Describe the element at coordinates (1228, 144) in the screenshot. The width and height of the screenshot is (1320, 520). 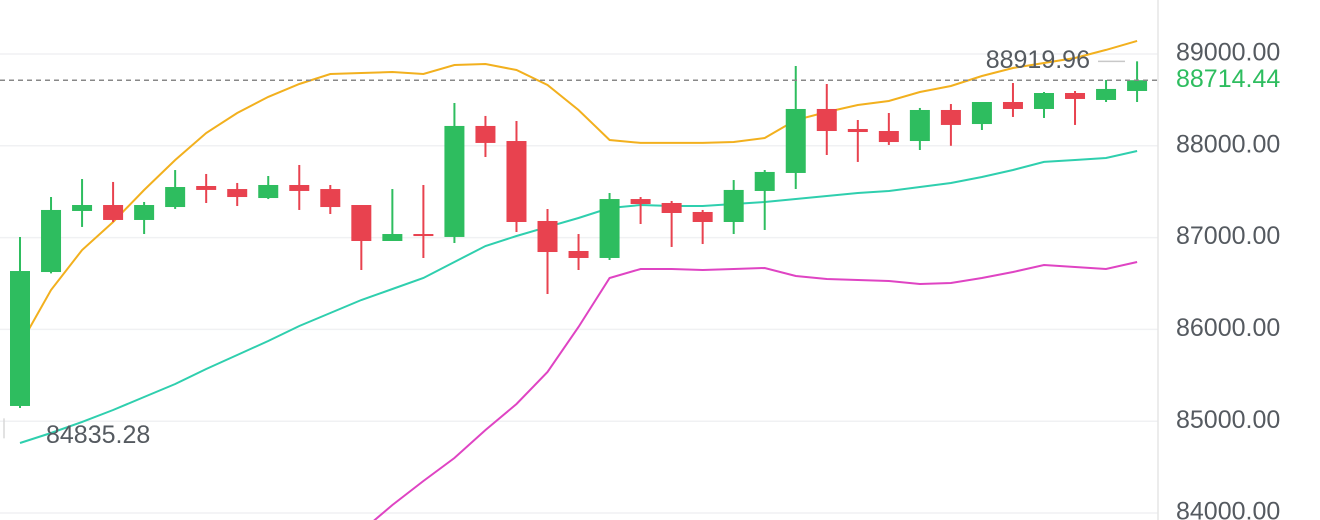
I see `y-tick-label: 88000.00` at that location.